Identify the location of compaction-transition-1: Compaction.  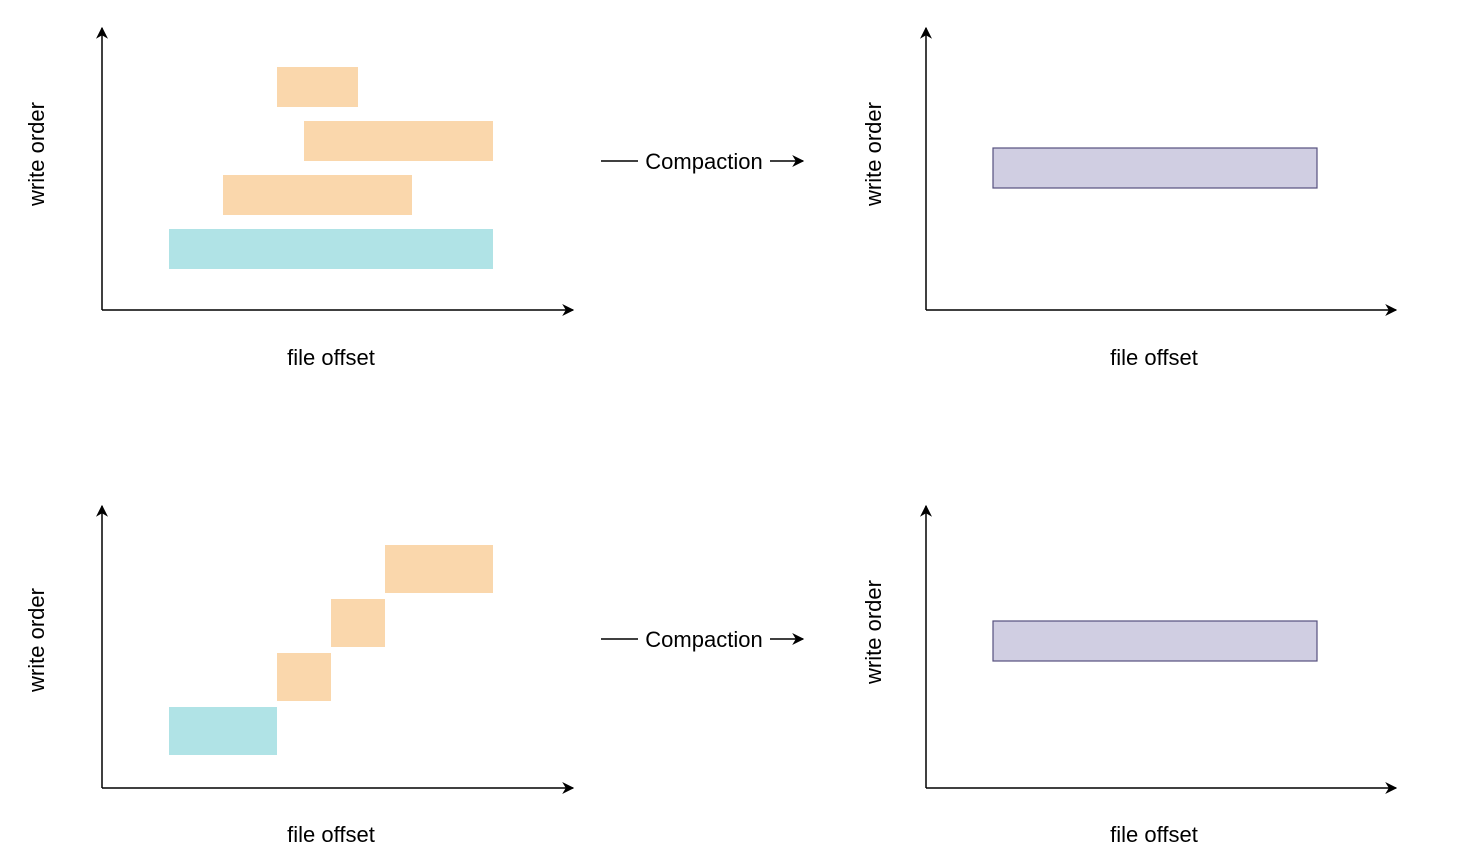
(703, 161).